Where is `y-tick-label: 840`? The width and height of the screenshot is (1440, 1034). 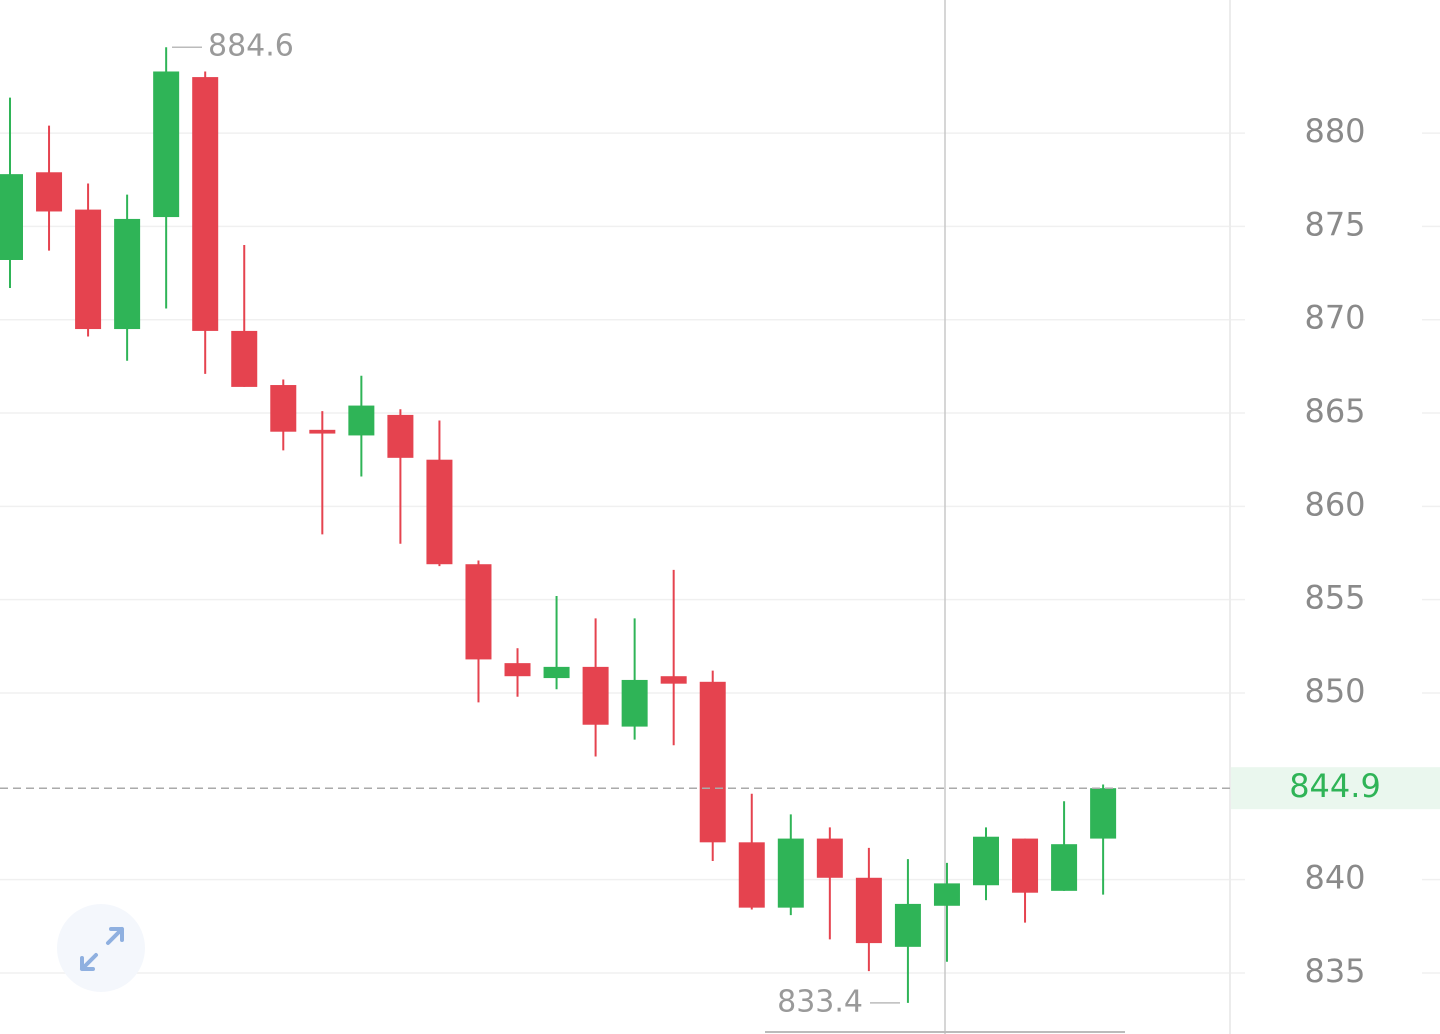
y-tick-label: 840 is located at coordinates (1334, 878).